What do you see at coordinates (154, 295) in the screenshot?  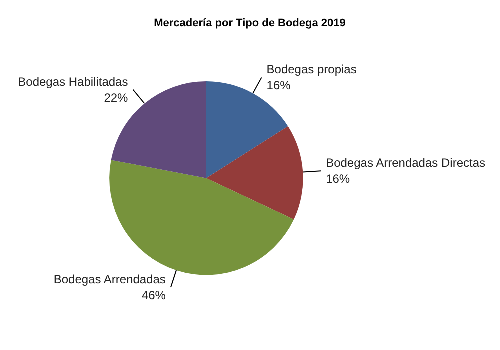 I see `data-label: 46%` at bounding box center [154, 295].